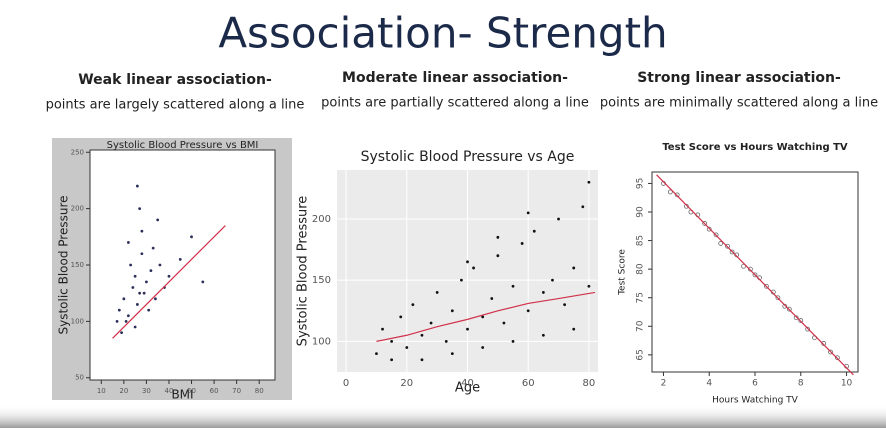 This screenshot has width=886, height=432. I want to click on slide-title: Association- Strength, so click(442, 33).